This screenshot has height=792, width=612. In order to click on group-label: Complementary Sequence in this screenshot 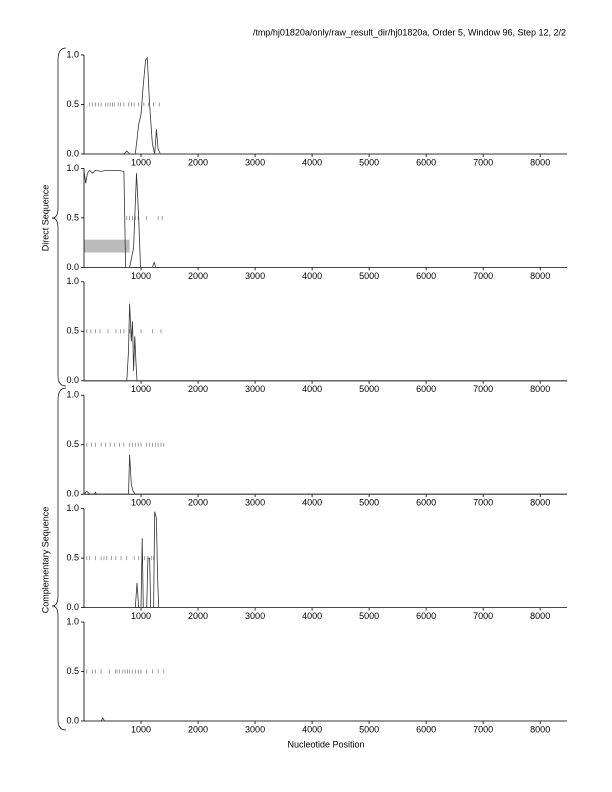, I will do `click(45, 560)`.